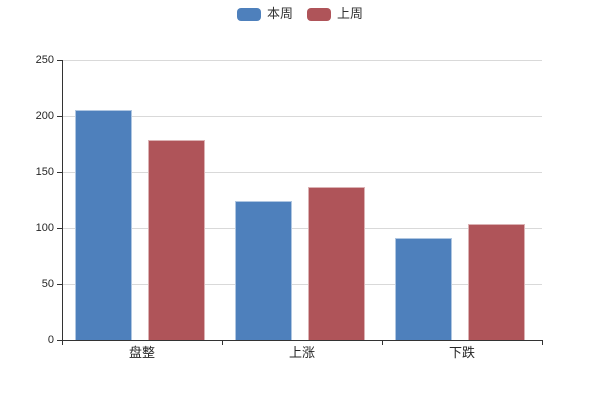 The image size is (600, 400). I want to click on bar-this-week-cat1, so click(263, 270).